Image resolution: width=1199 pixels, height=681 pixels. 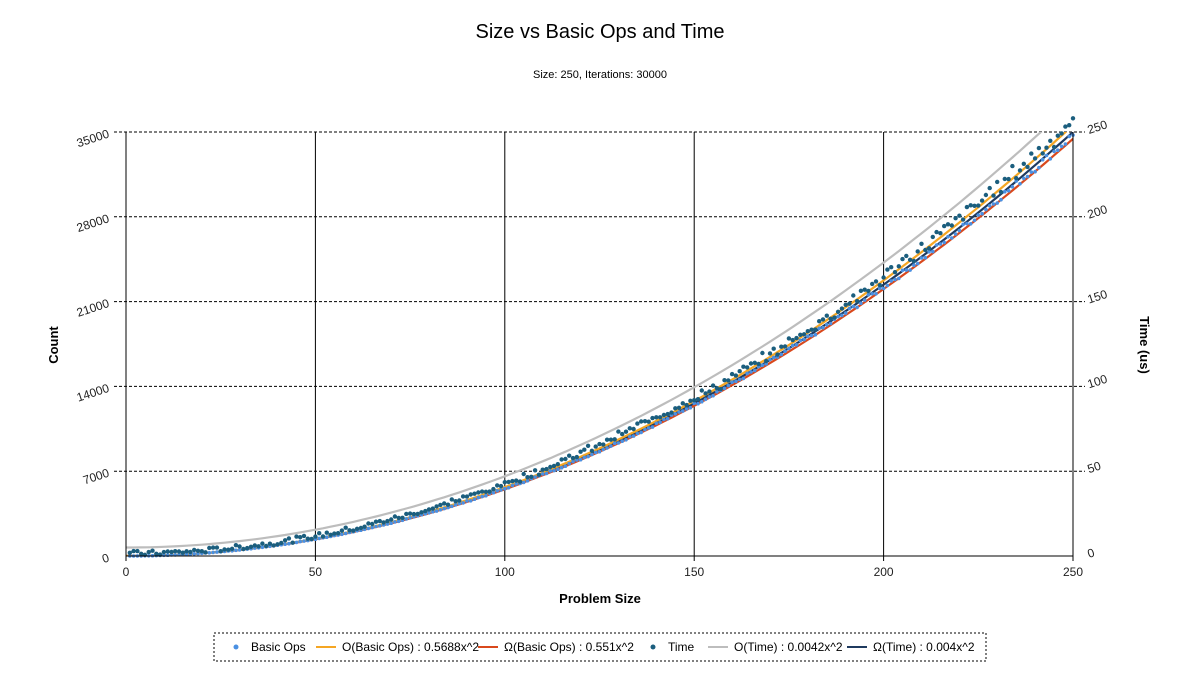 What do you see at coordinates (53, 345) in the screenshot?
I see `y-axis-label: Count` at bounding box center [53, 345].